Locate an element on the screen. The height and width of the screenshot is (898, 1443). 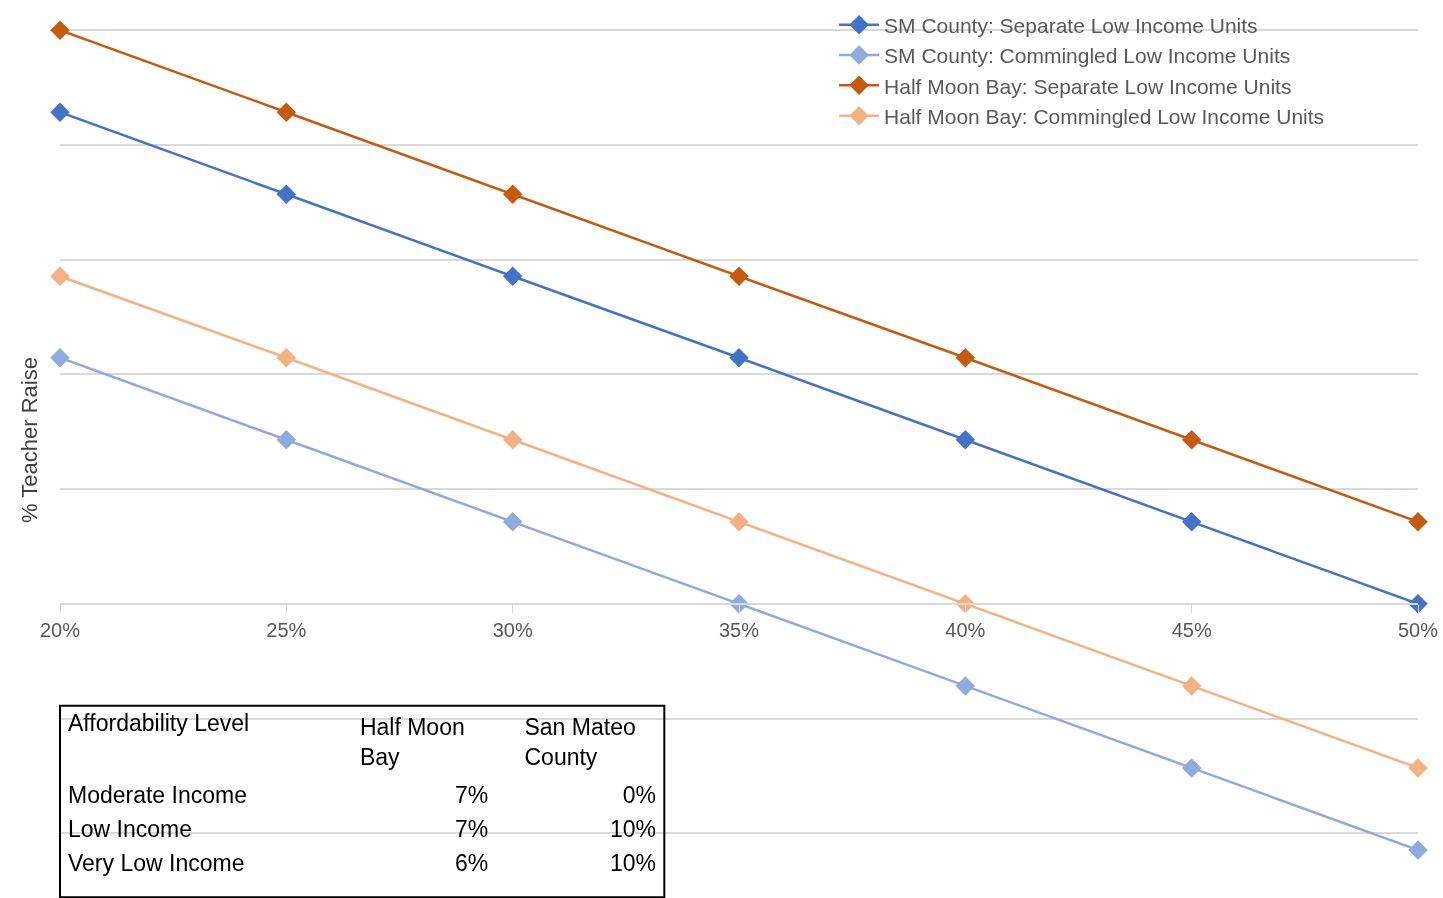
category-label: Low Income is located at coordinates (130, 828).